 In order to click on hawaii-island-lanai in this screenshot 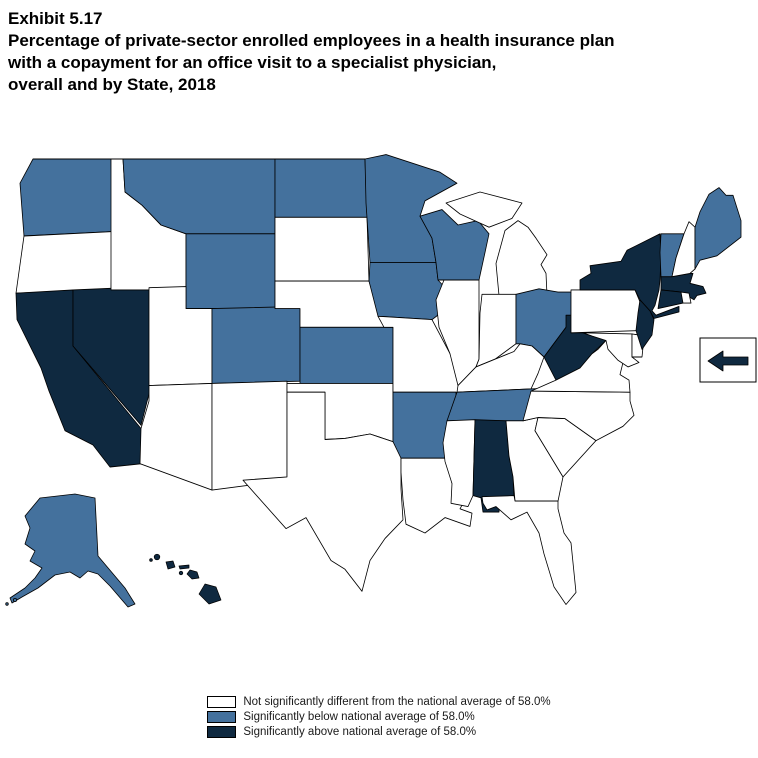, I will do `click(181, 573)`.